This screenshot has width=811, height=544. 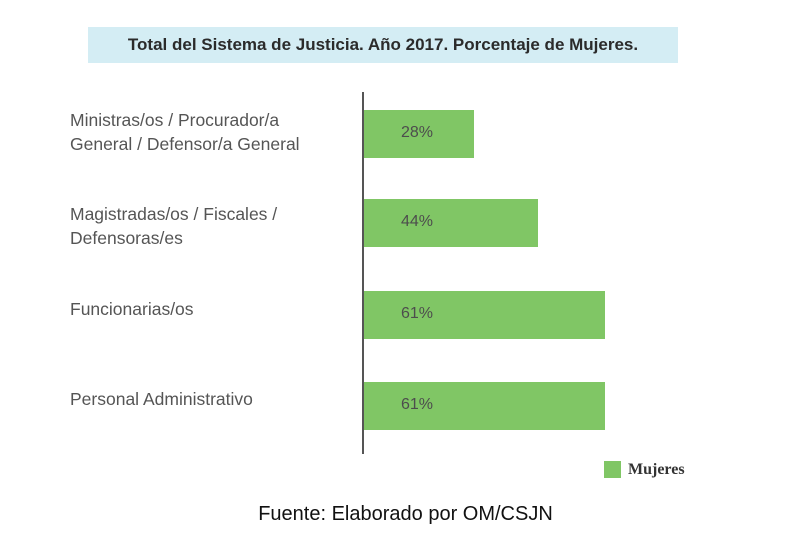 What do you see at coordinates (612, 469) in the screenshot?
I see `legend-swatch-mujeres` at bounding box center [612, 469].